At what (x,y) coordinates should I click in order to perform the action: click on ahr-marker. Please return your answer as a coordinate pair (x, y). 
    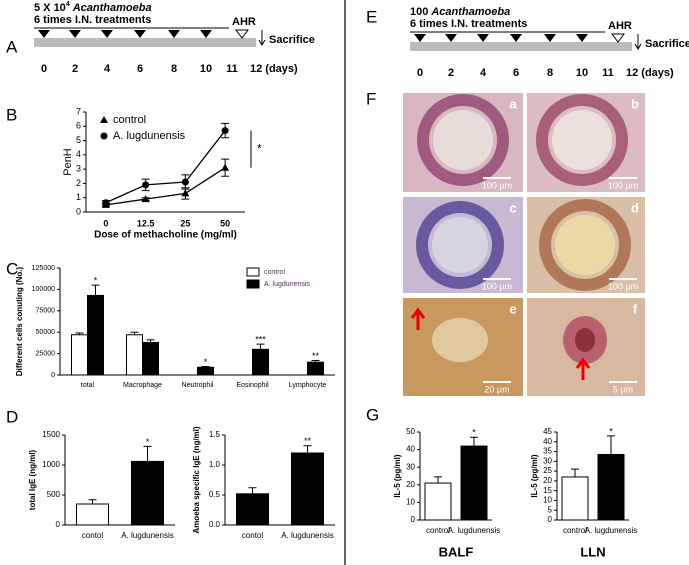
    Looking at the image, I should click on (242, 34).